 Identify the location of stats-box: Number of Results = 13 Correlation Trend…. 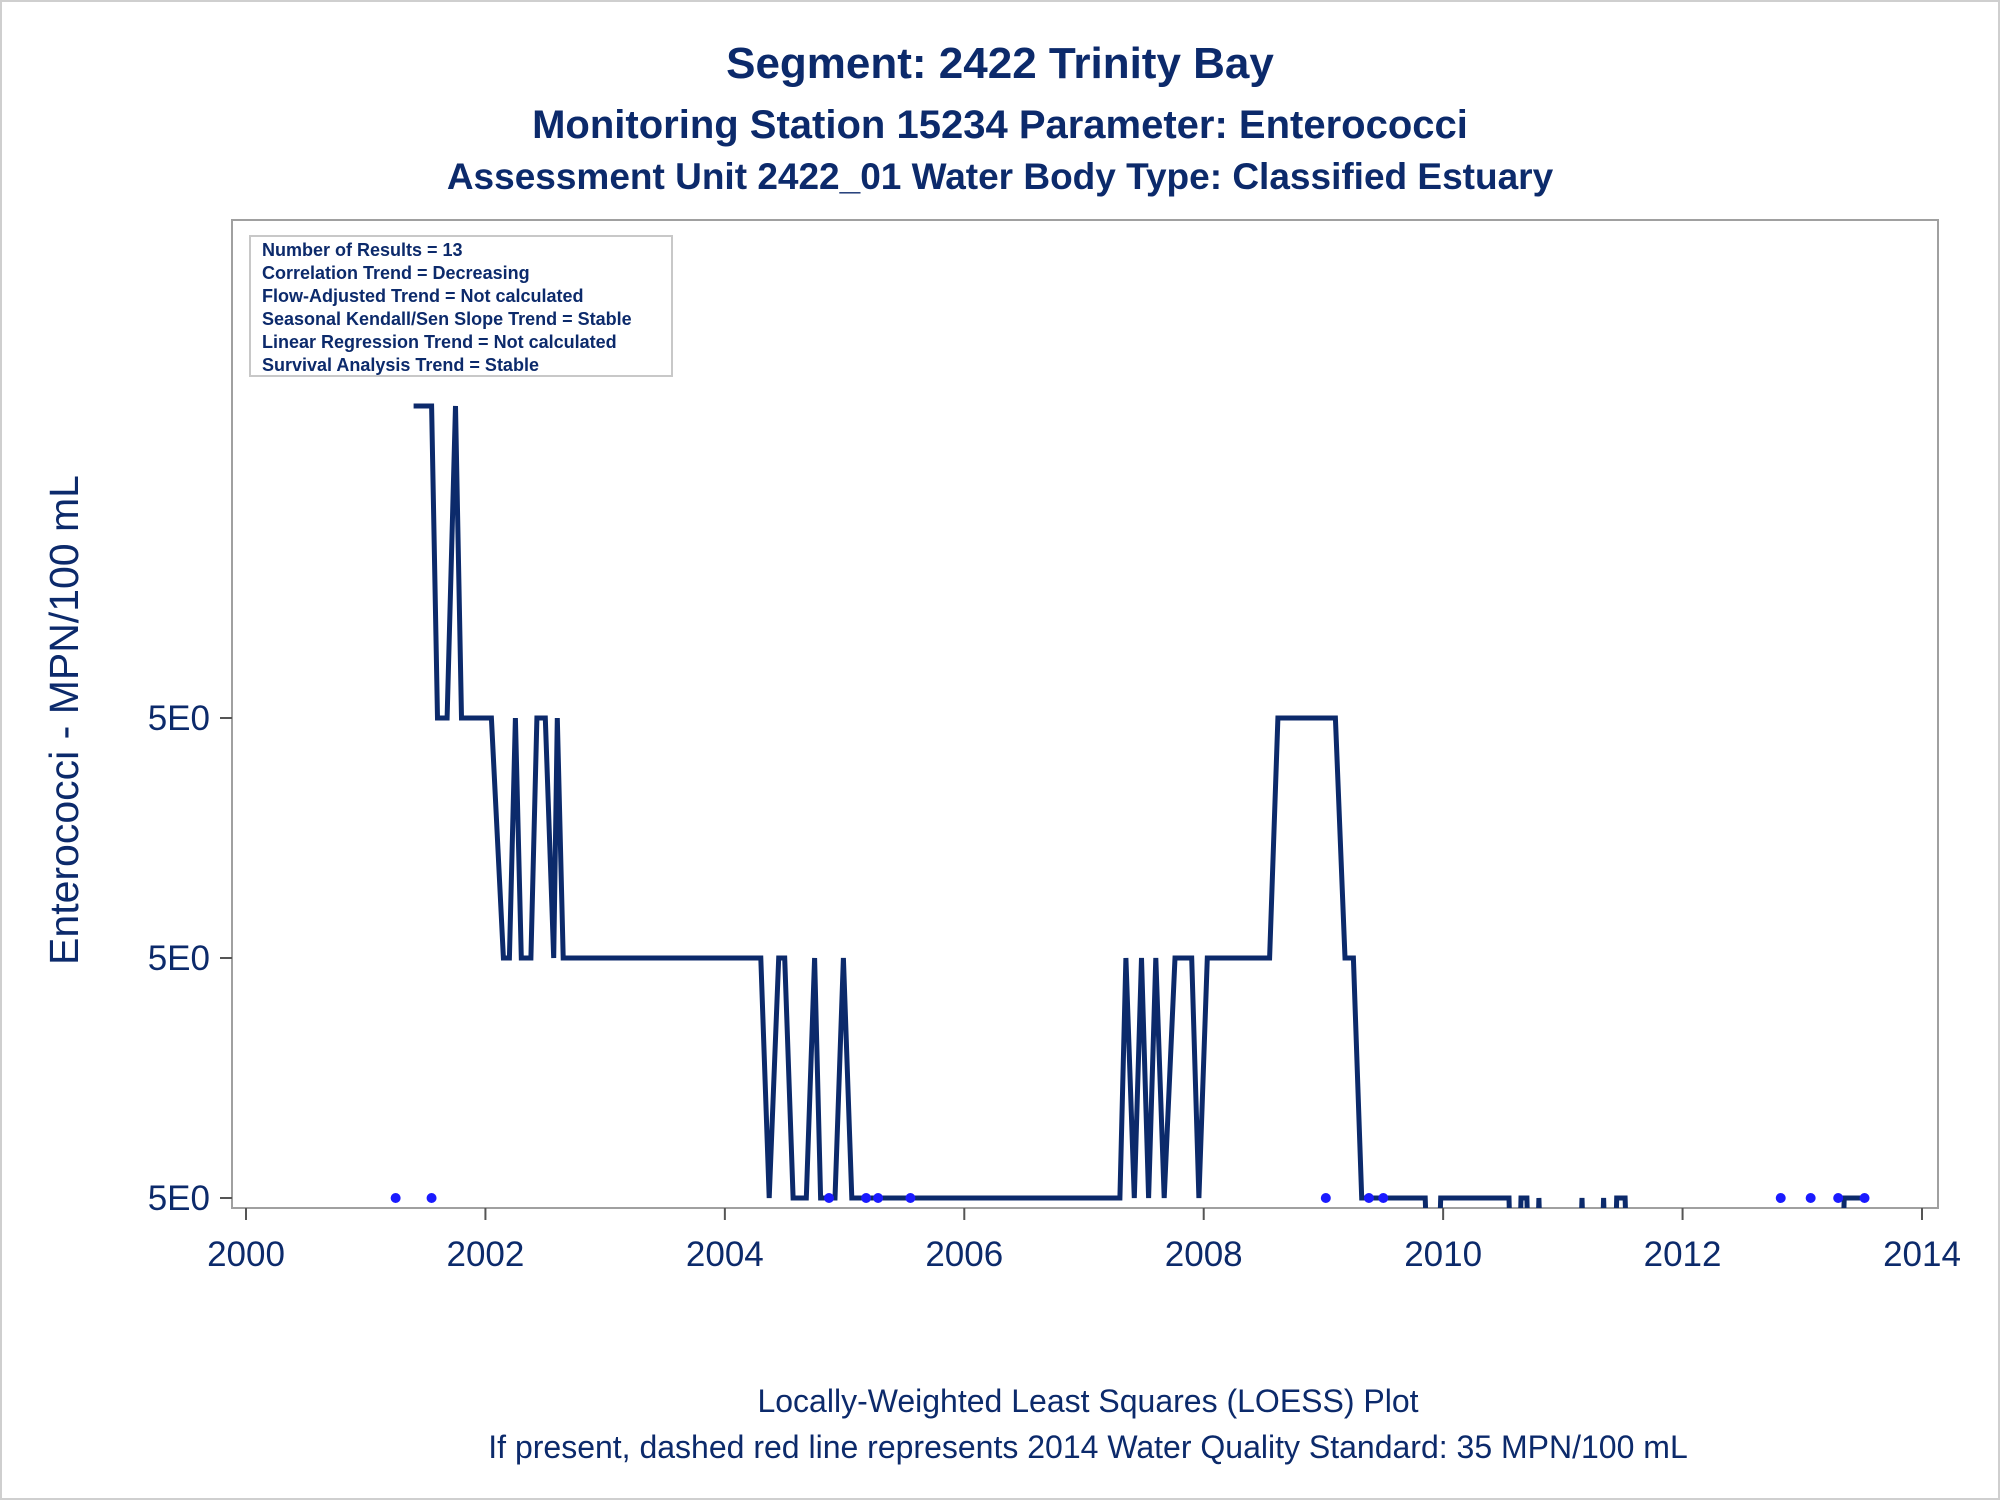
(461, 306).